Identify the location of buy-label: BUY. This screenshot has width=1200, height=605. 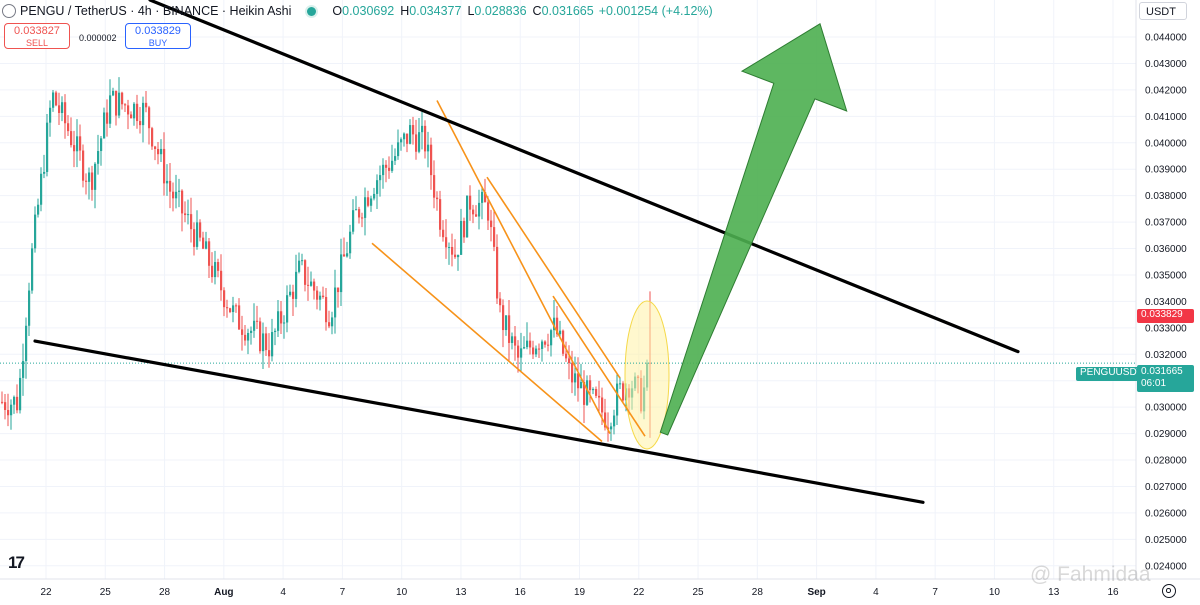
(158, 43).